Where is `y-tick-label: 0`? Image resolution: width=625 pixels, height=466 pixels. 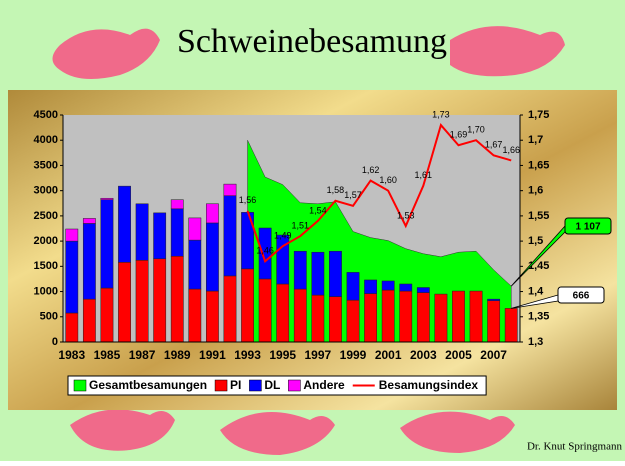 y-tick-label: 0 is located at coordinates (55, 342).